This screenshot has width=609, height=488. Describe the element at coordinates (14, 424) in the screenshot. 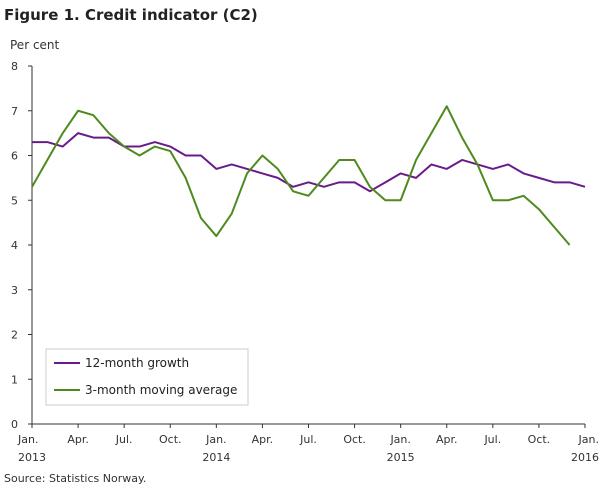

I see `y-tick-label: 0` at that location.